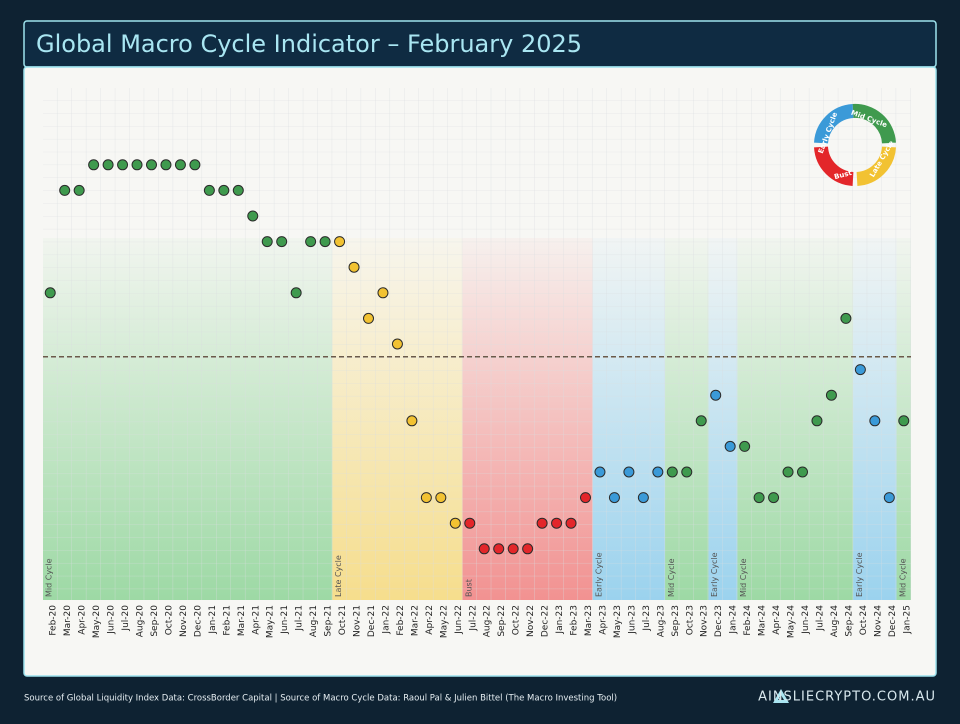 This screenshot has width=960, height=724. I want to click on x-tick-label: Nov-23, so click(705, 621).